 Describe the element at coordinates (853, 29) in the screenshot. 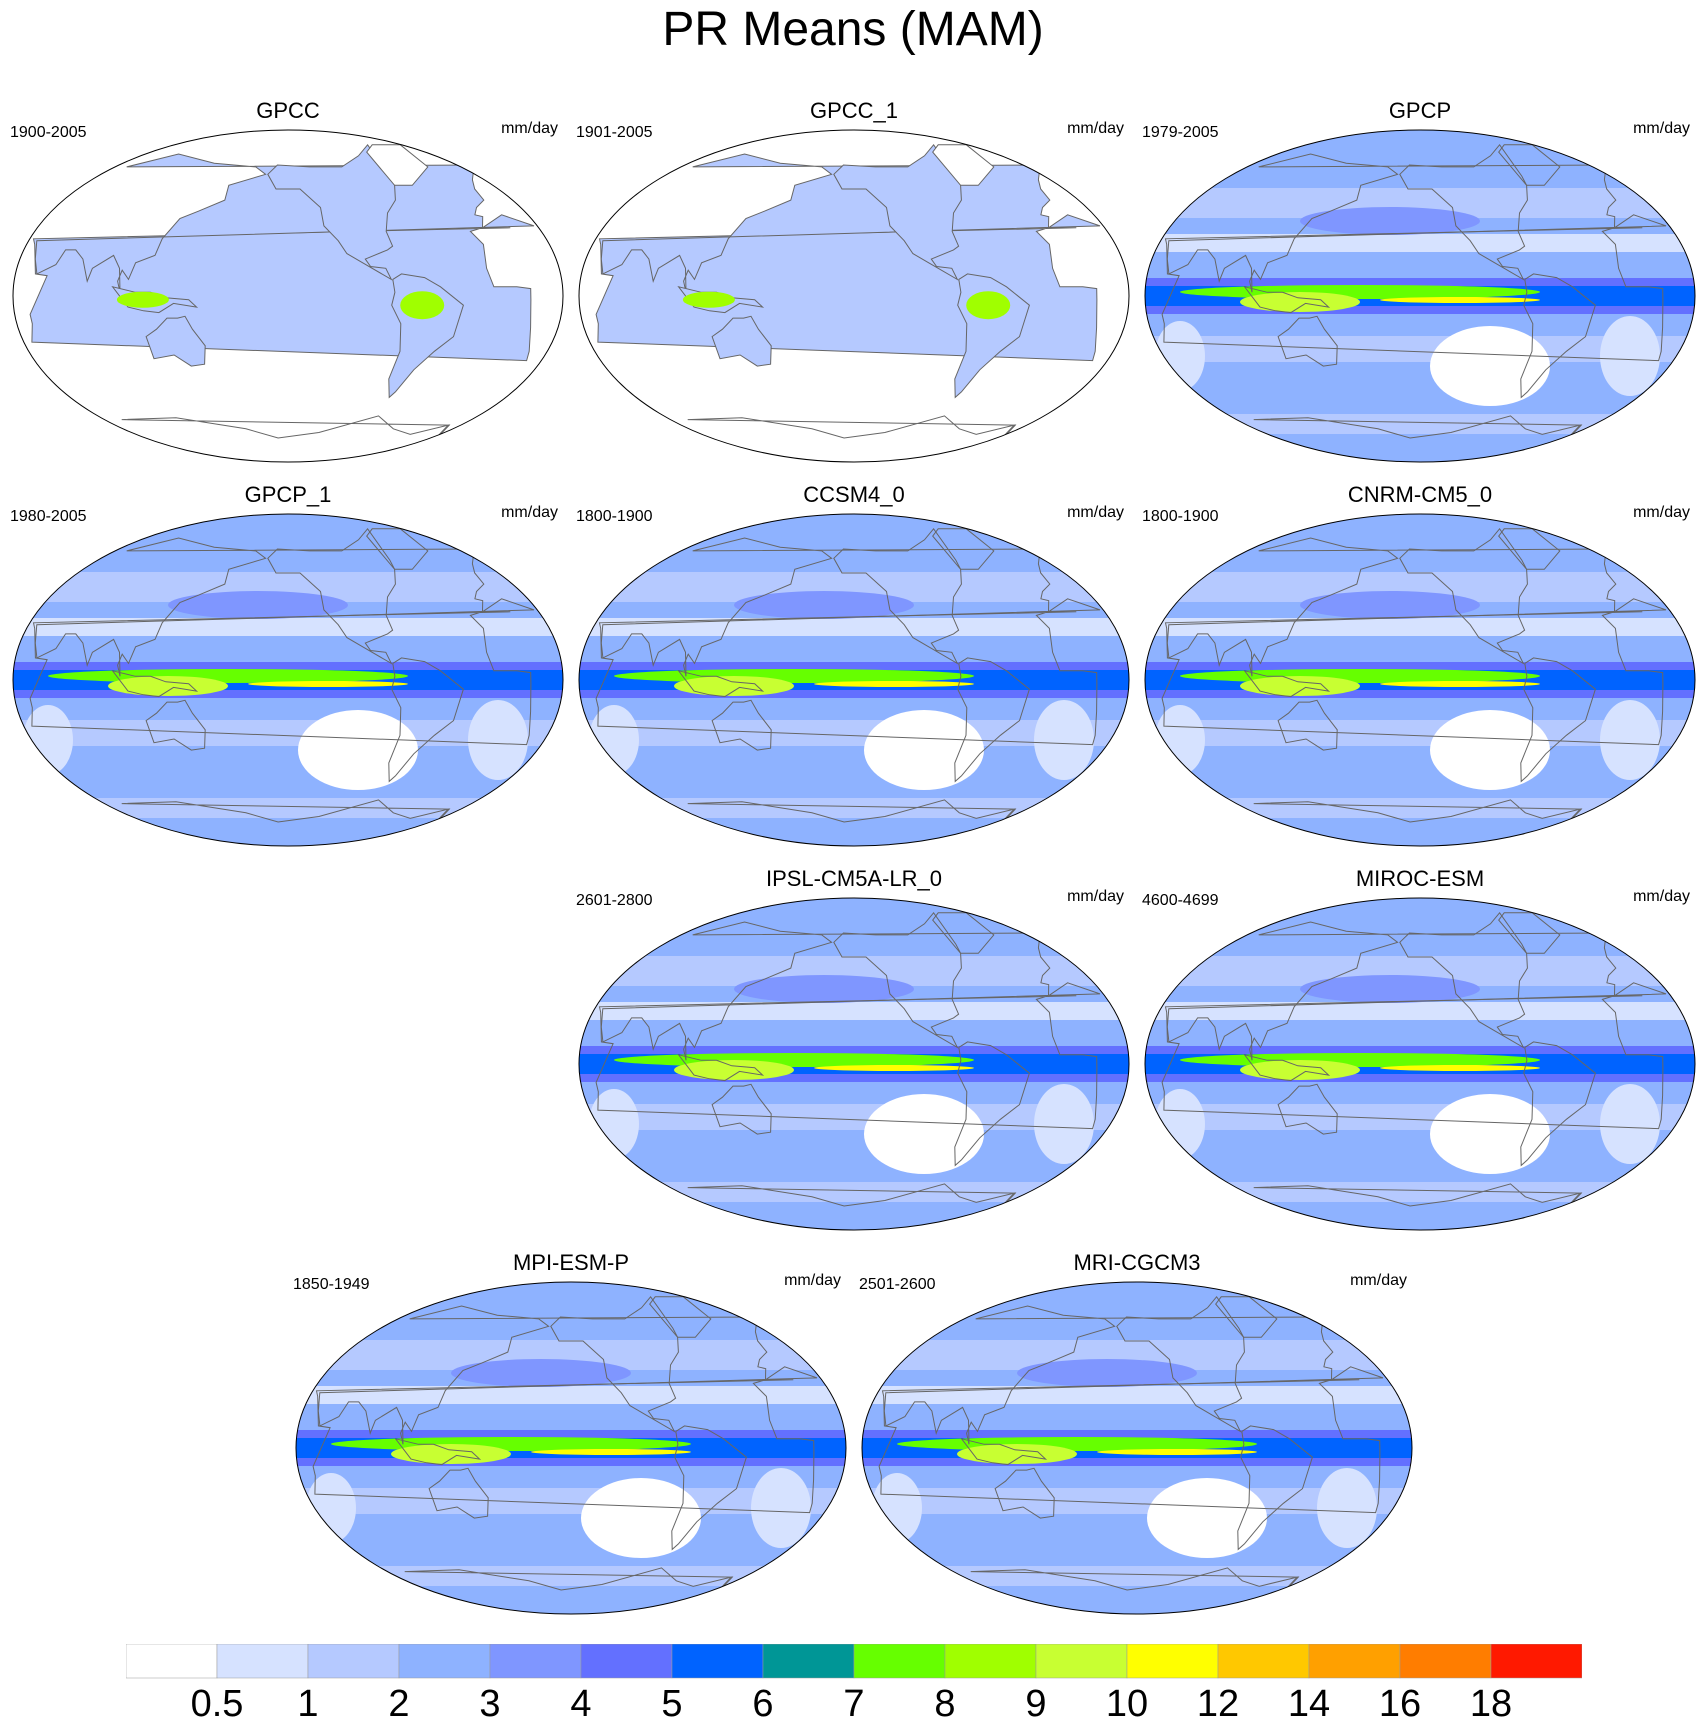

I see `main-title: PR Means (MAM)` at that location.